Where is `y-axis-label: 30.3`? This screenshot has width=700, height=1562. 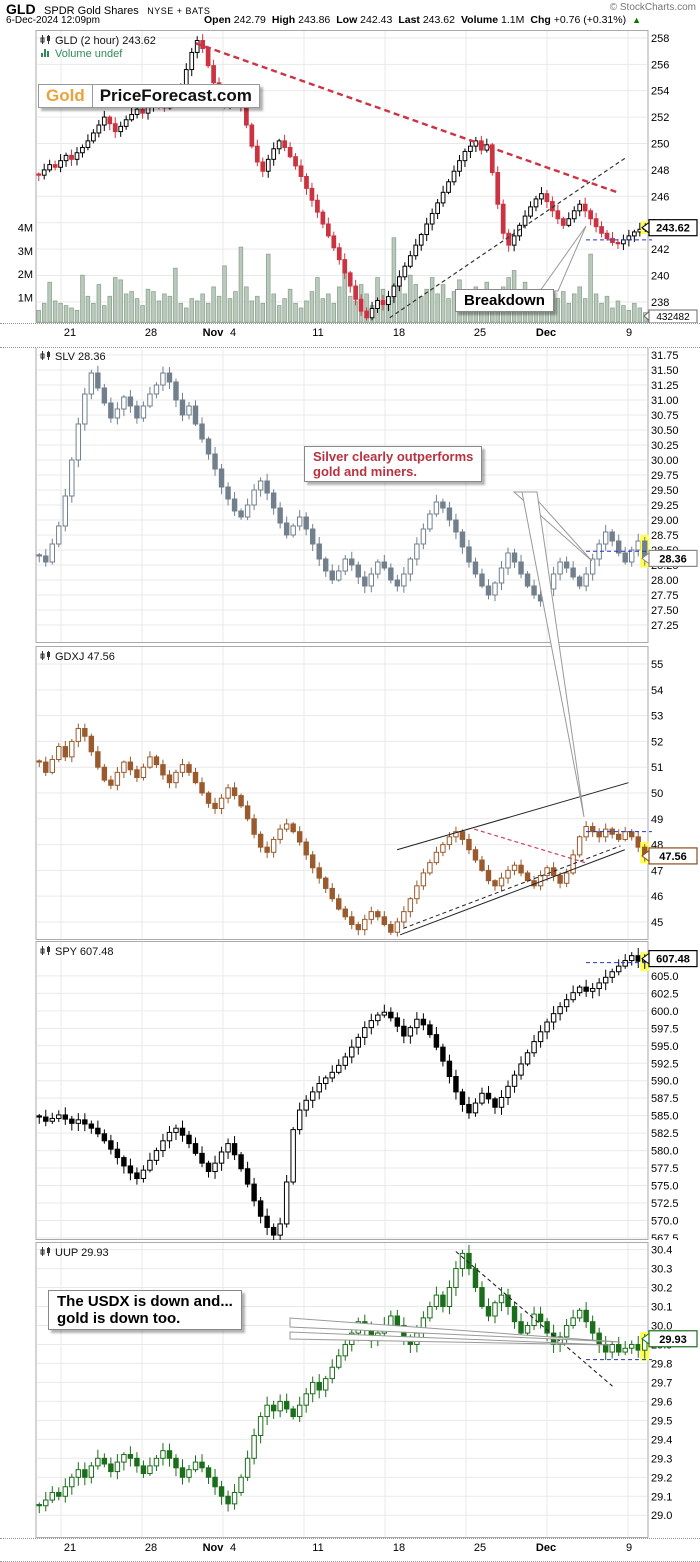 y-axis-label: 30.3 is located at coordinates (661, 1270).